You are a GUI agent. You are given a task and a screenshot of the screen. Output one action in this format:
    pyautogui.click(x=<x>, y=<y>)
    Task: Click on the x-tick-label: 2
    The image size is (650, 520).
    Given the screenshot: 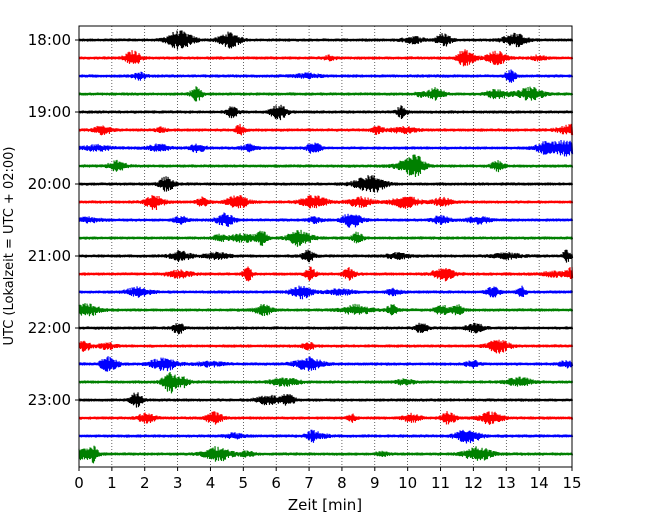 What is the action you would take?
    pyautogui.click(x=145, y=483)
    